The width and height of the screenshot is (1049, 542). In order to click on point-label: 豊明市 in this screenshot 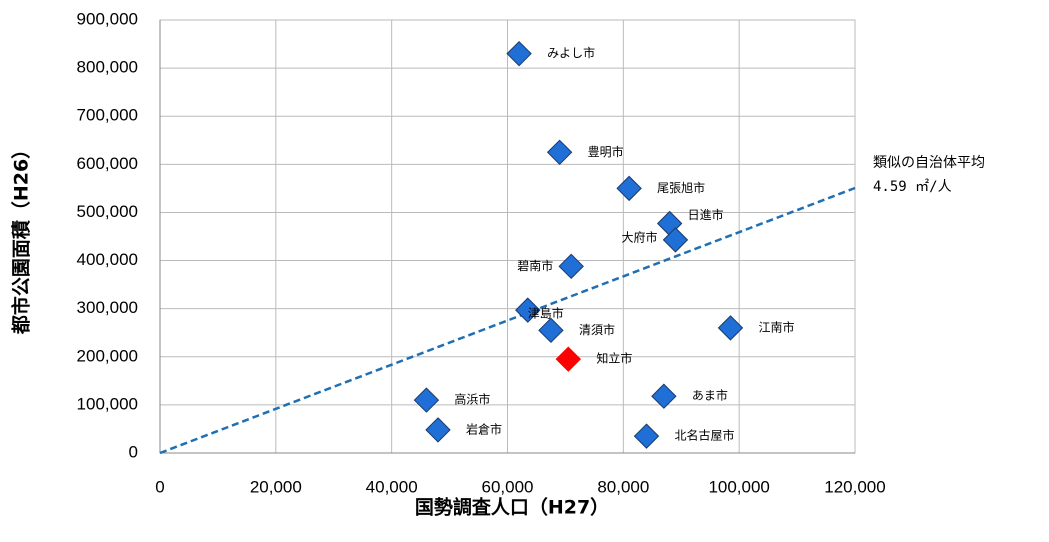, I will do `click(606, 151)`.